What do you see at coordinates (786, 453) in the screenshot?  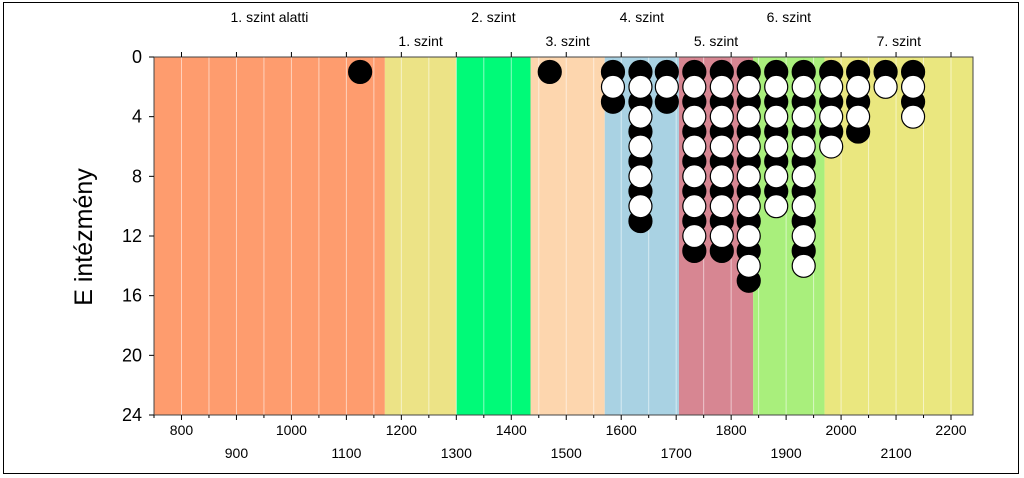 I see `x-tick-label: 1900` at bounding box center [786, 453].